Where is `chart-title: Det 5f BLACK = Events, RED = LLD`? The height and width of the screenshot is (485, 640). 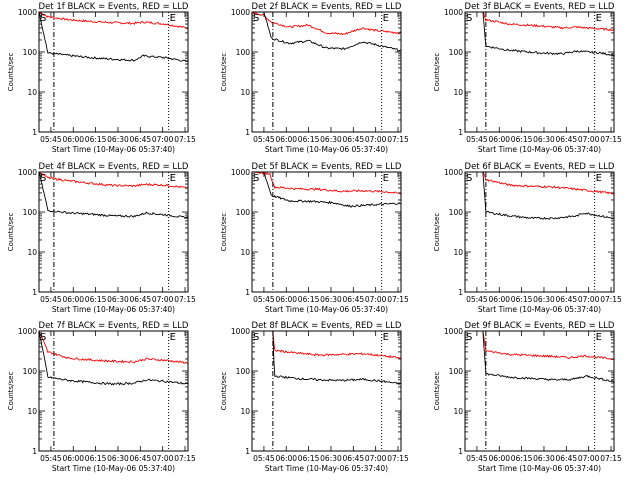 chart-title: Det 5f BLACK = Events, RED = LLD is located at coordinates (327, 167).